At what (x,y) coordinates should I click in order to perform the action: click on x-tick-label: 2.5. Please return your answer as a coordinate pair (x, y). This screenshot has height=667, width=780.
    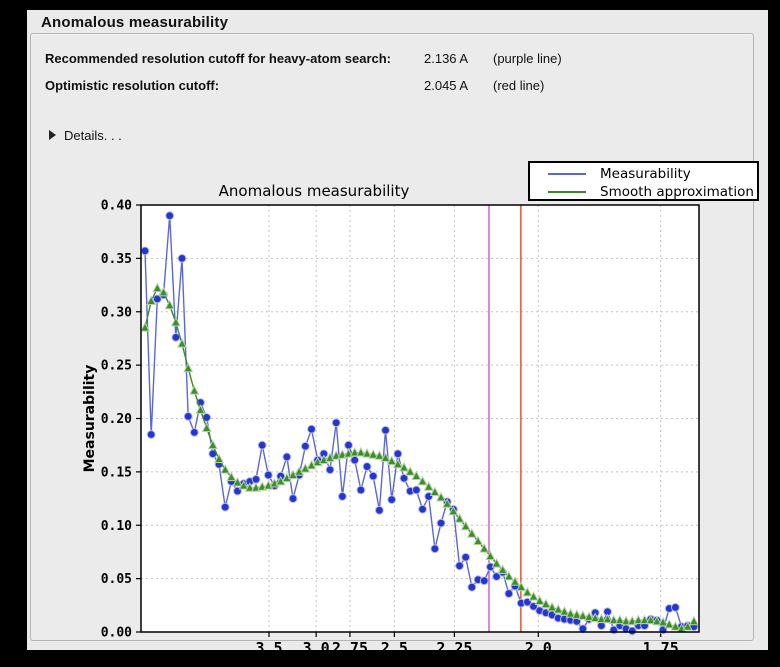
    Looking at the image, I should click on (394, 648).